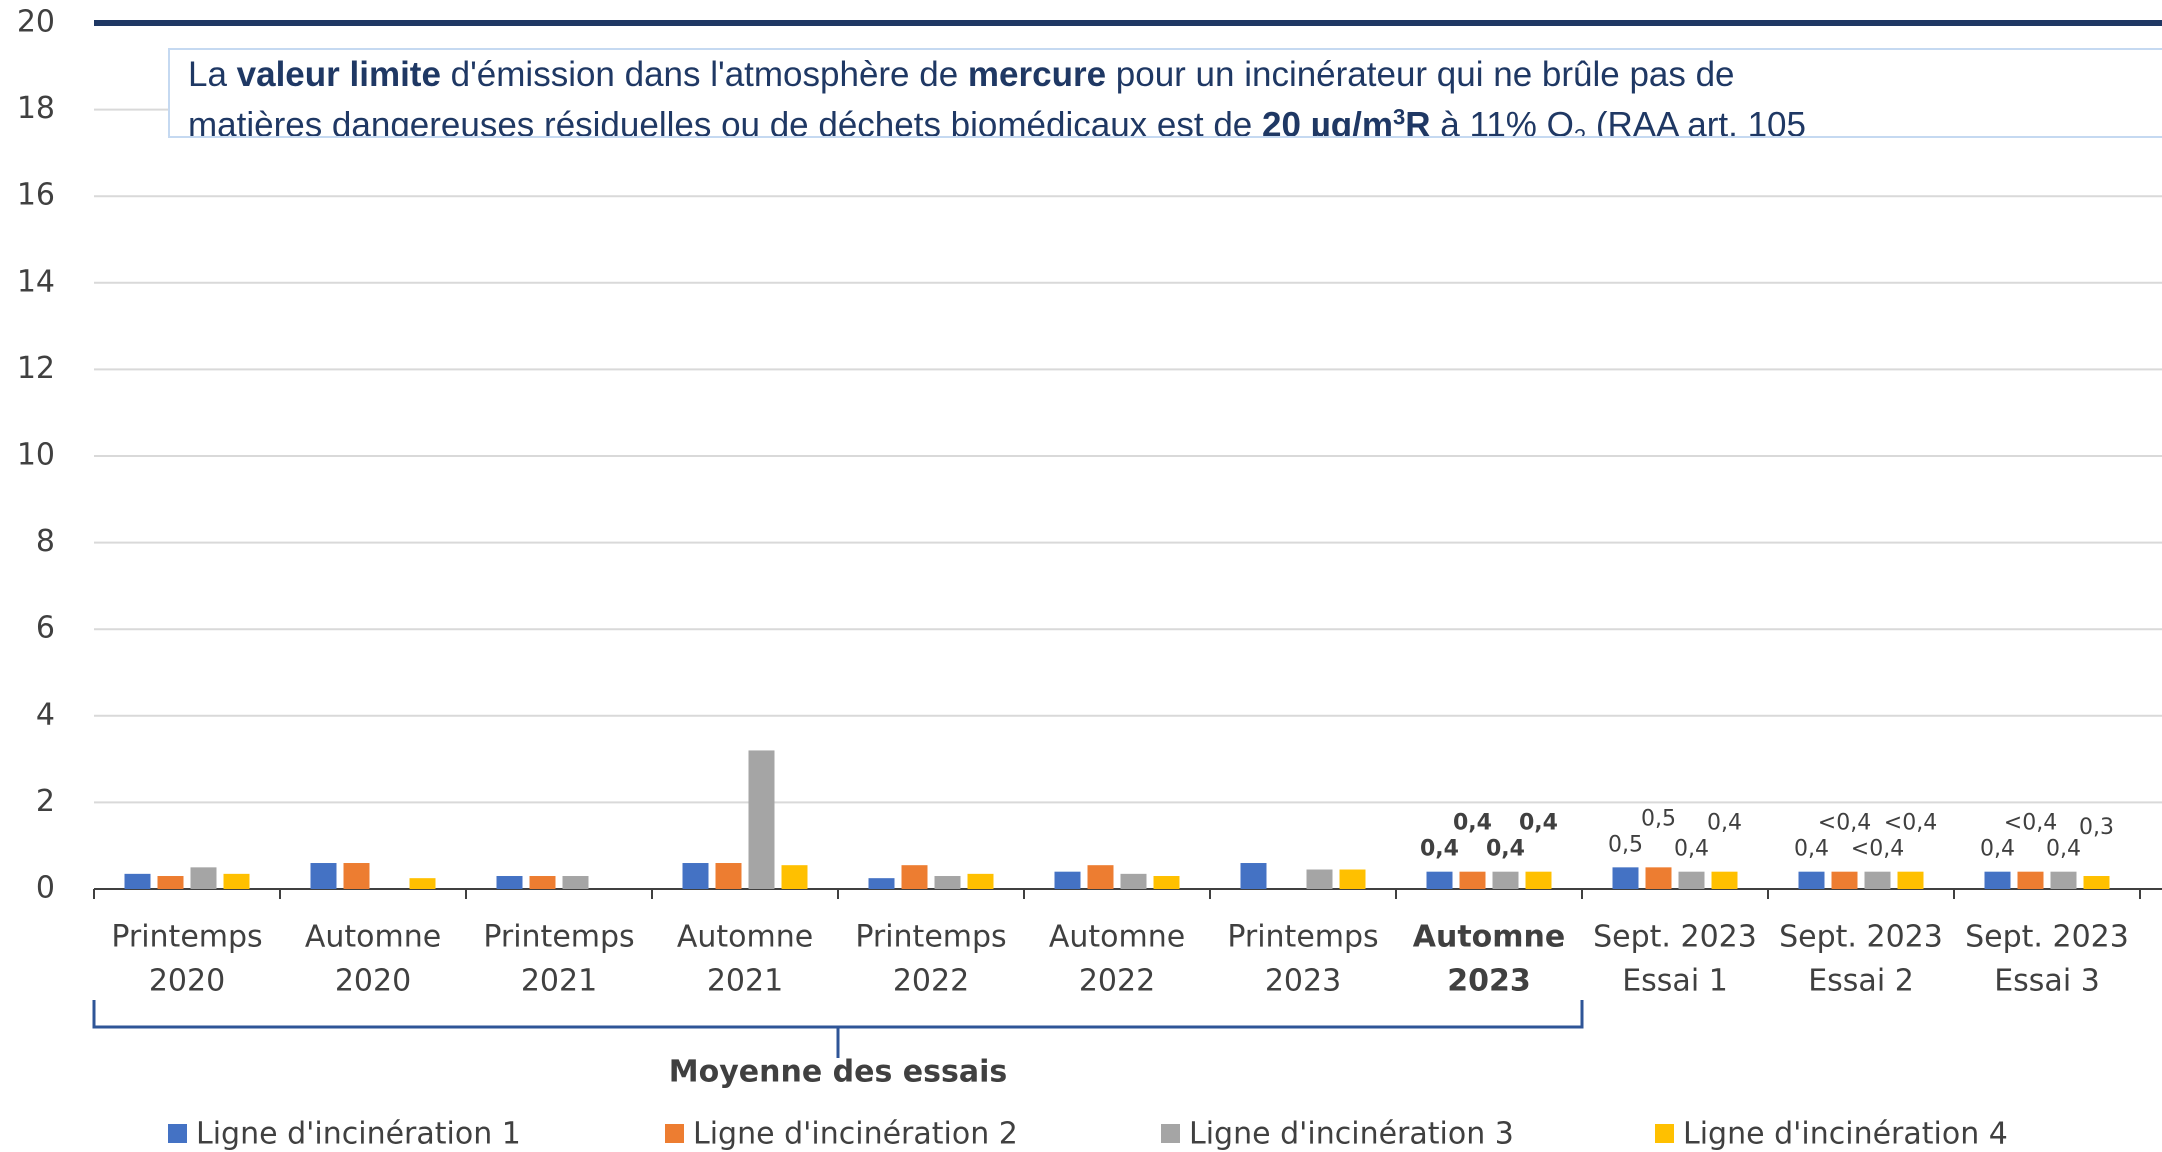 The image size is (2162, 1152). What do you see at coordinates (1327, 121) in the screenshot?
I see `note-bold: 20 µg/m` at bounding box center [1327, 121].